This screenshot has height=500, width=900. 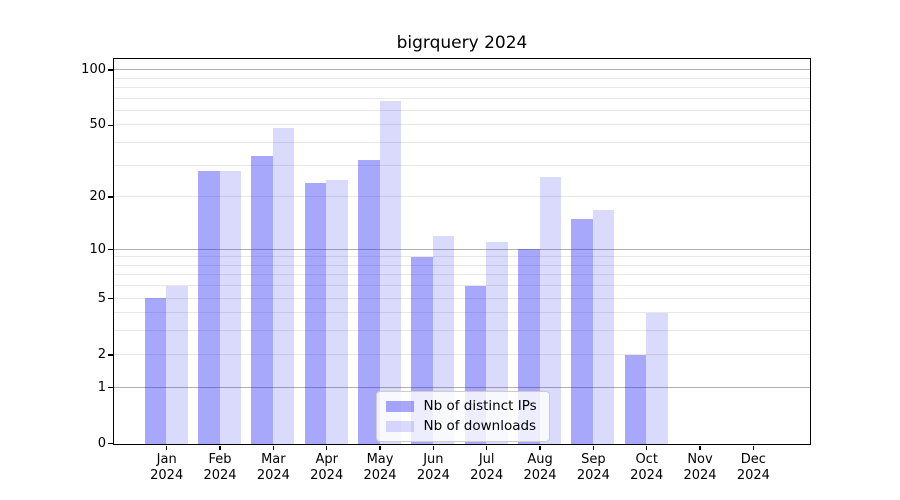 I want to click on bar-ips-sep, so click(x=582, y=331).